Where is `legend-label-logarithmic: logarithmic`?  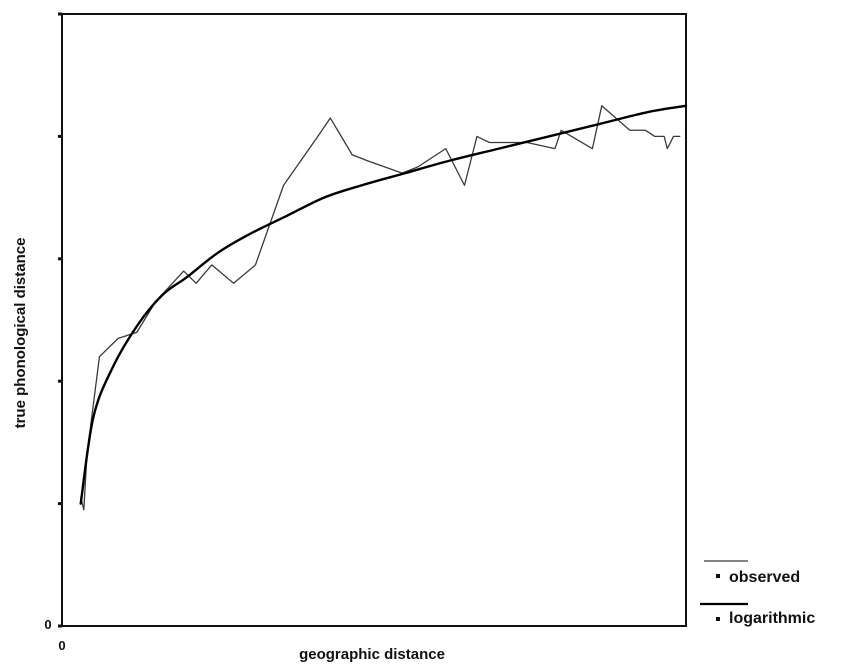 legend-label-logarithmic: logarithmic is located at coordinates (772, 618).